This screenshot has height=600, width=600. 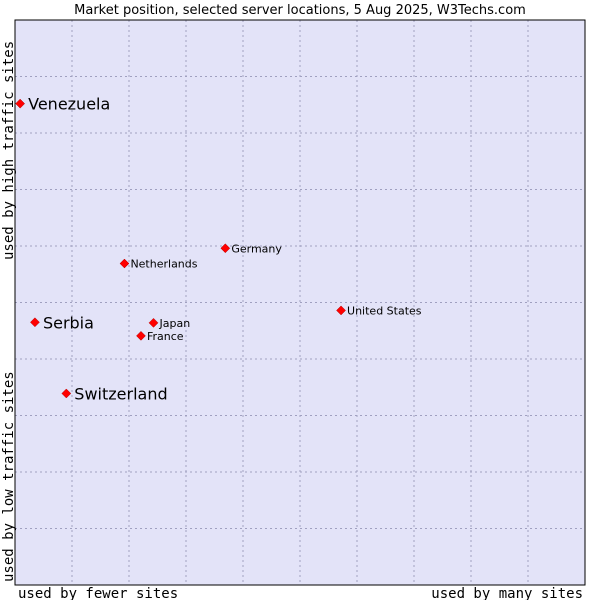 I want to click on point-label-united-states: United States, so click(x=384, y=310).